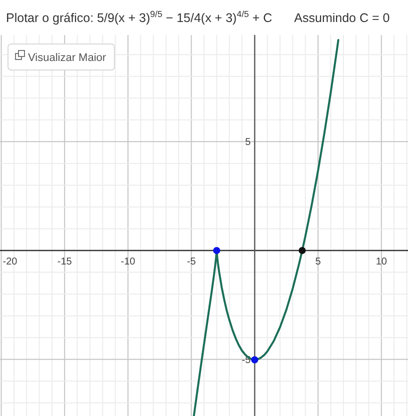 The height and width of the screenshot is (416, 408). I want to click on chart-subtitle: Assumindo C = 0, so click(342, 18).